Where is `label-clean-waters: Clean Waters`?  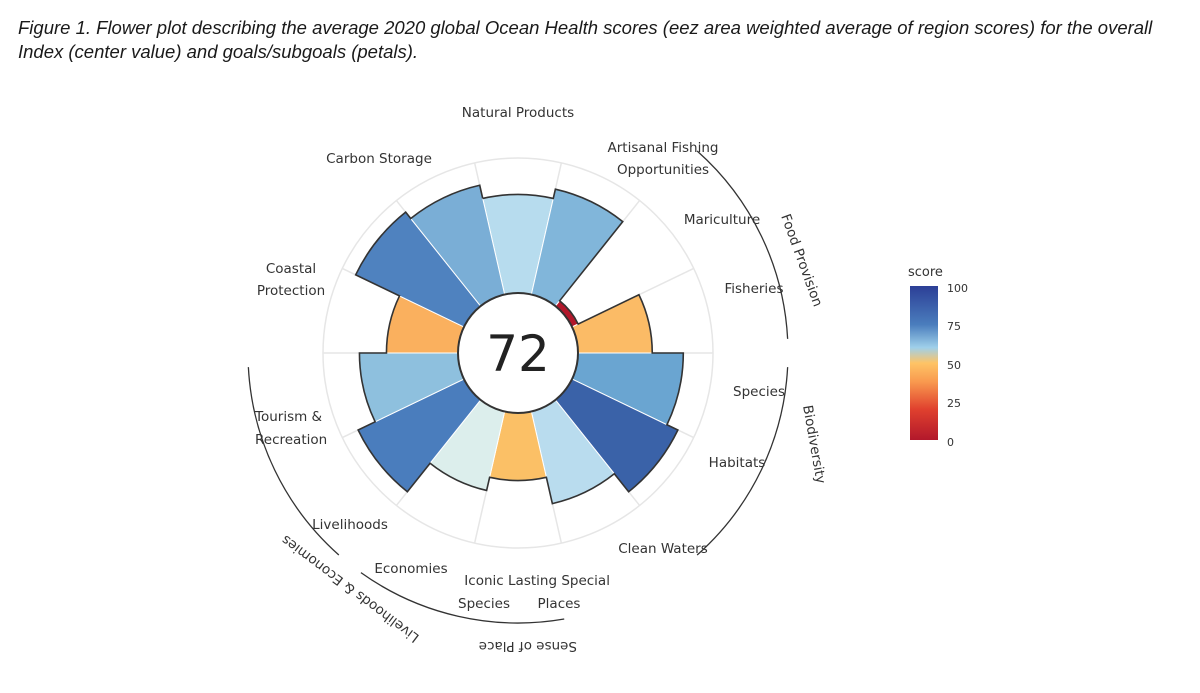 label-clean-waters: Clean Waters is located at coordinates (663, 549).